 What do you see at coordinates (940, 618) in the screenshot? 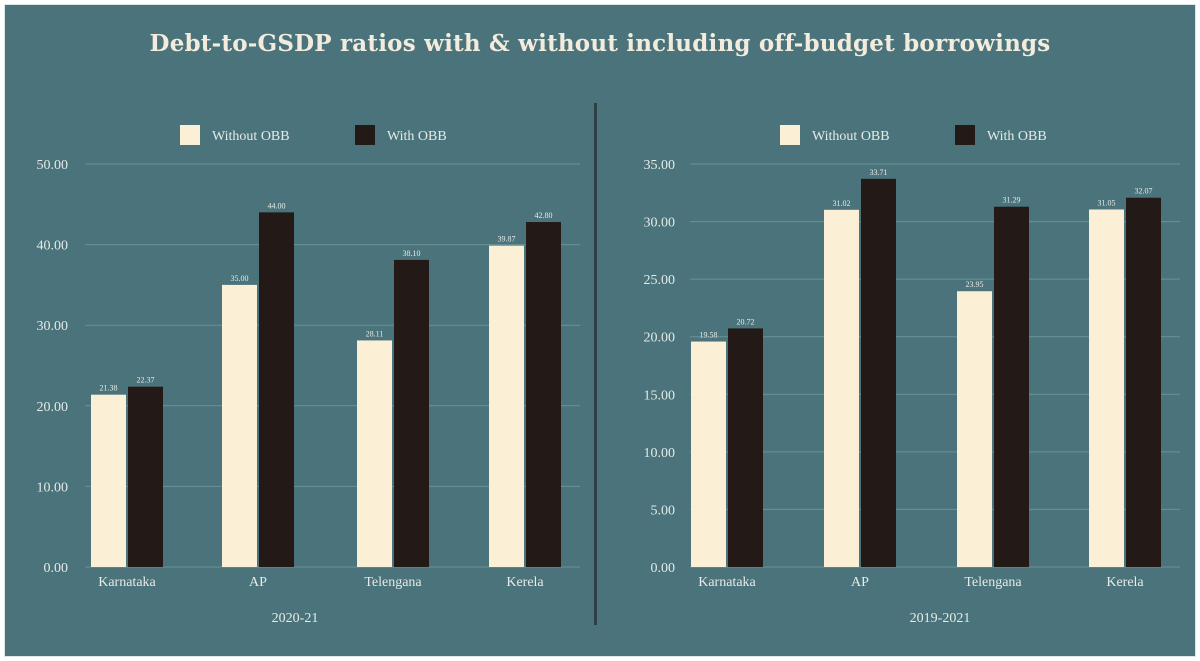
I see `x-axis-title: 2019-2021` at bounding box center [940, 618].